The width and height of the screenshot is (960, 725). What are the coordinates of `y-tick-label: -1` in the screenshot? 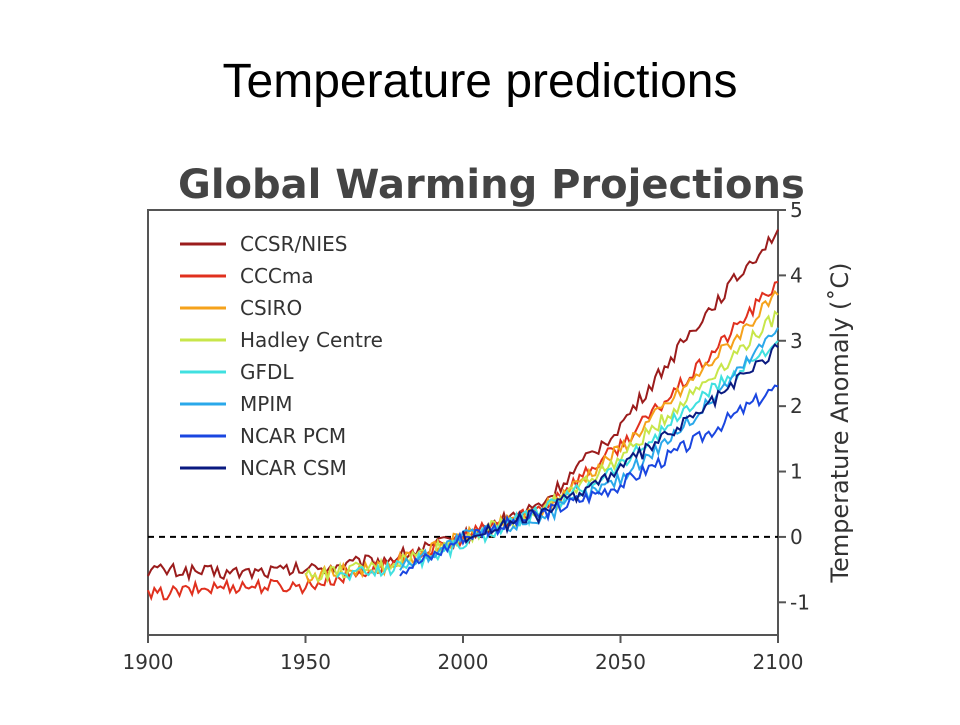 It's located at (800, 602).